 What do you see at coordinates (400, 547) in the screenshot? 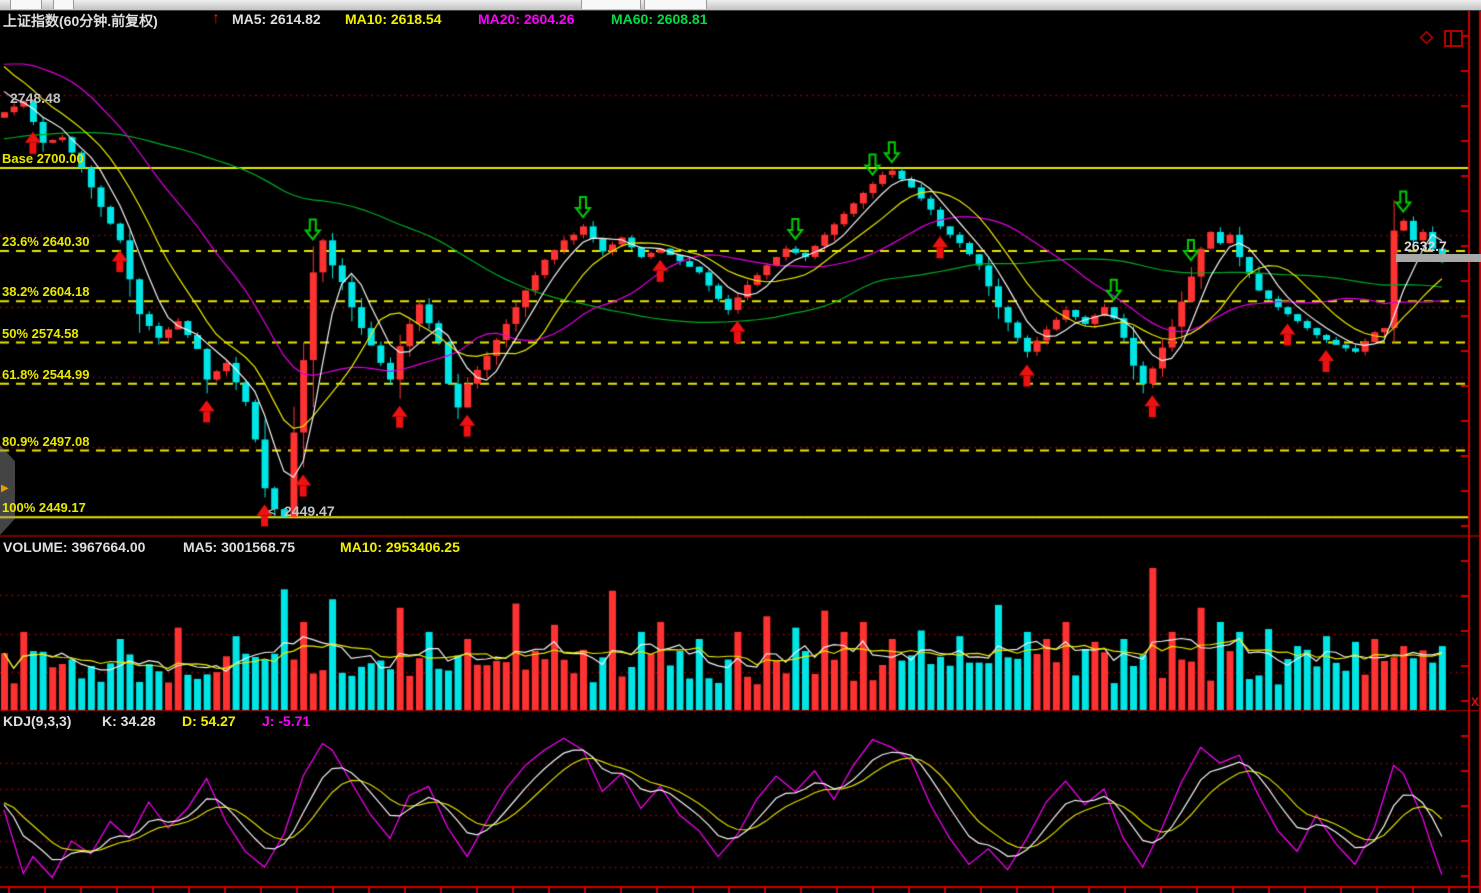
I see `volume-ma10-value: MA10: 2953406.25` at bounding box center [400, 547].